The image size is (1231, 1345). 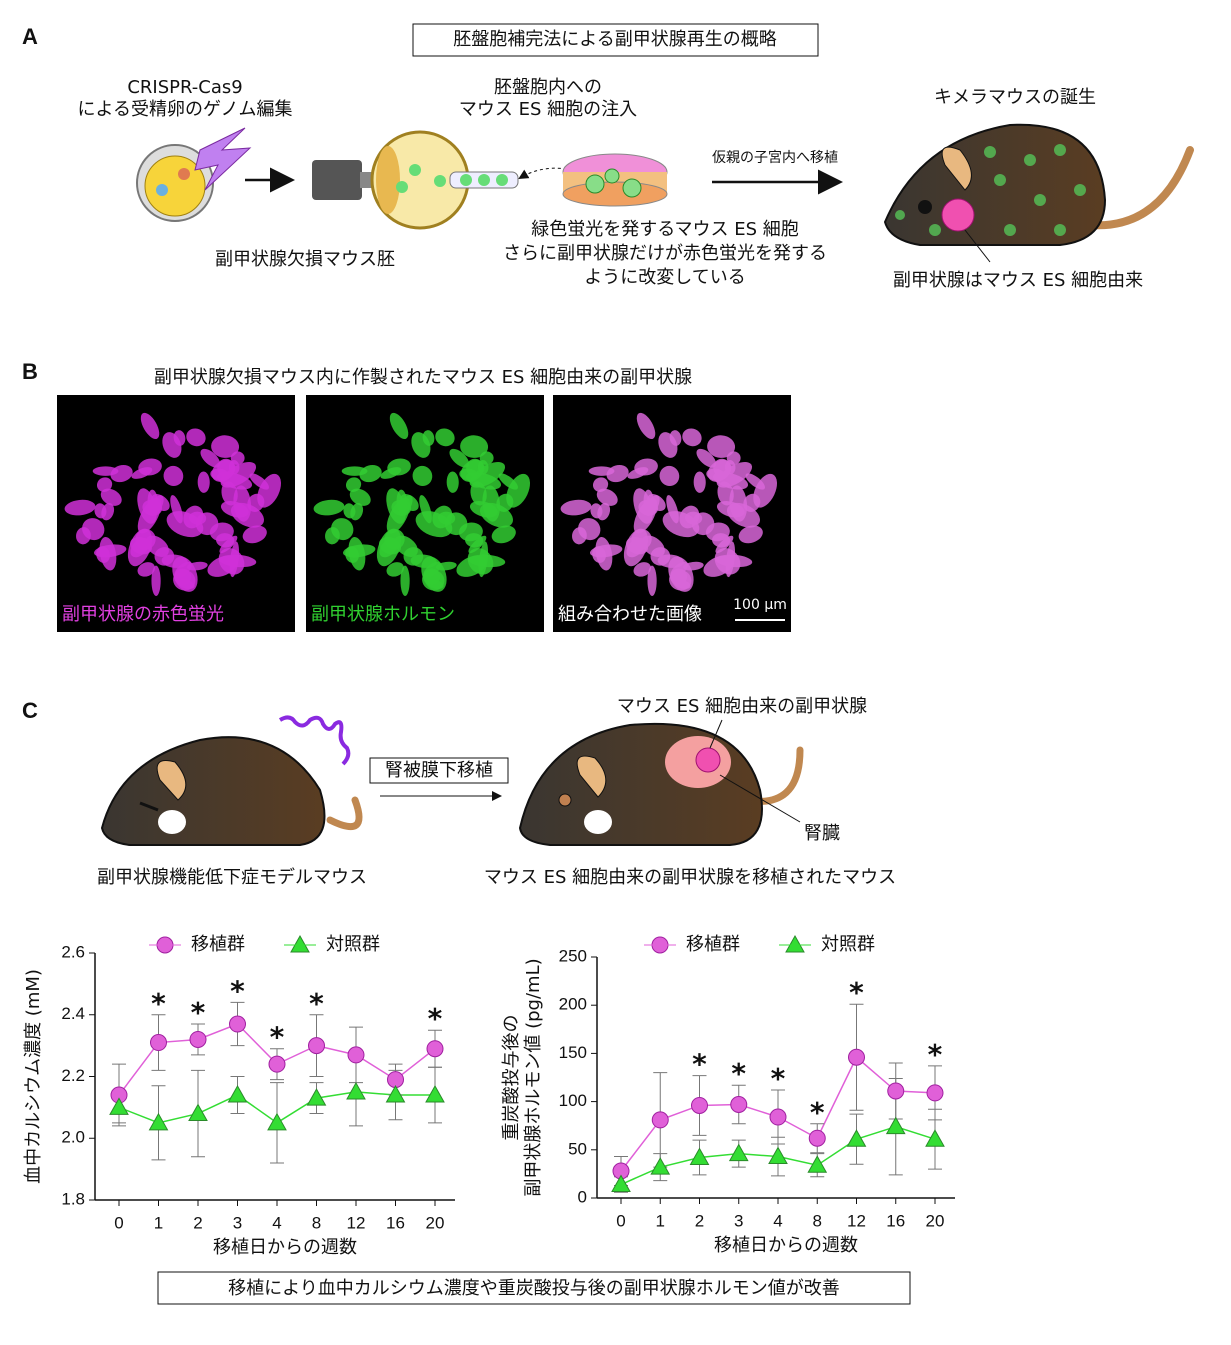 I want to click on lightning, so click(x=223, y=159).